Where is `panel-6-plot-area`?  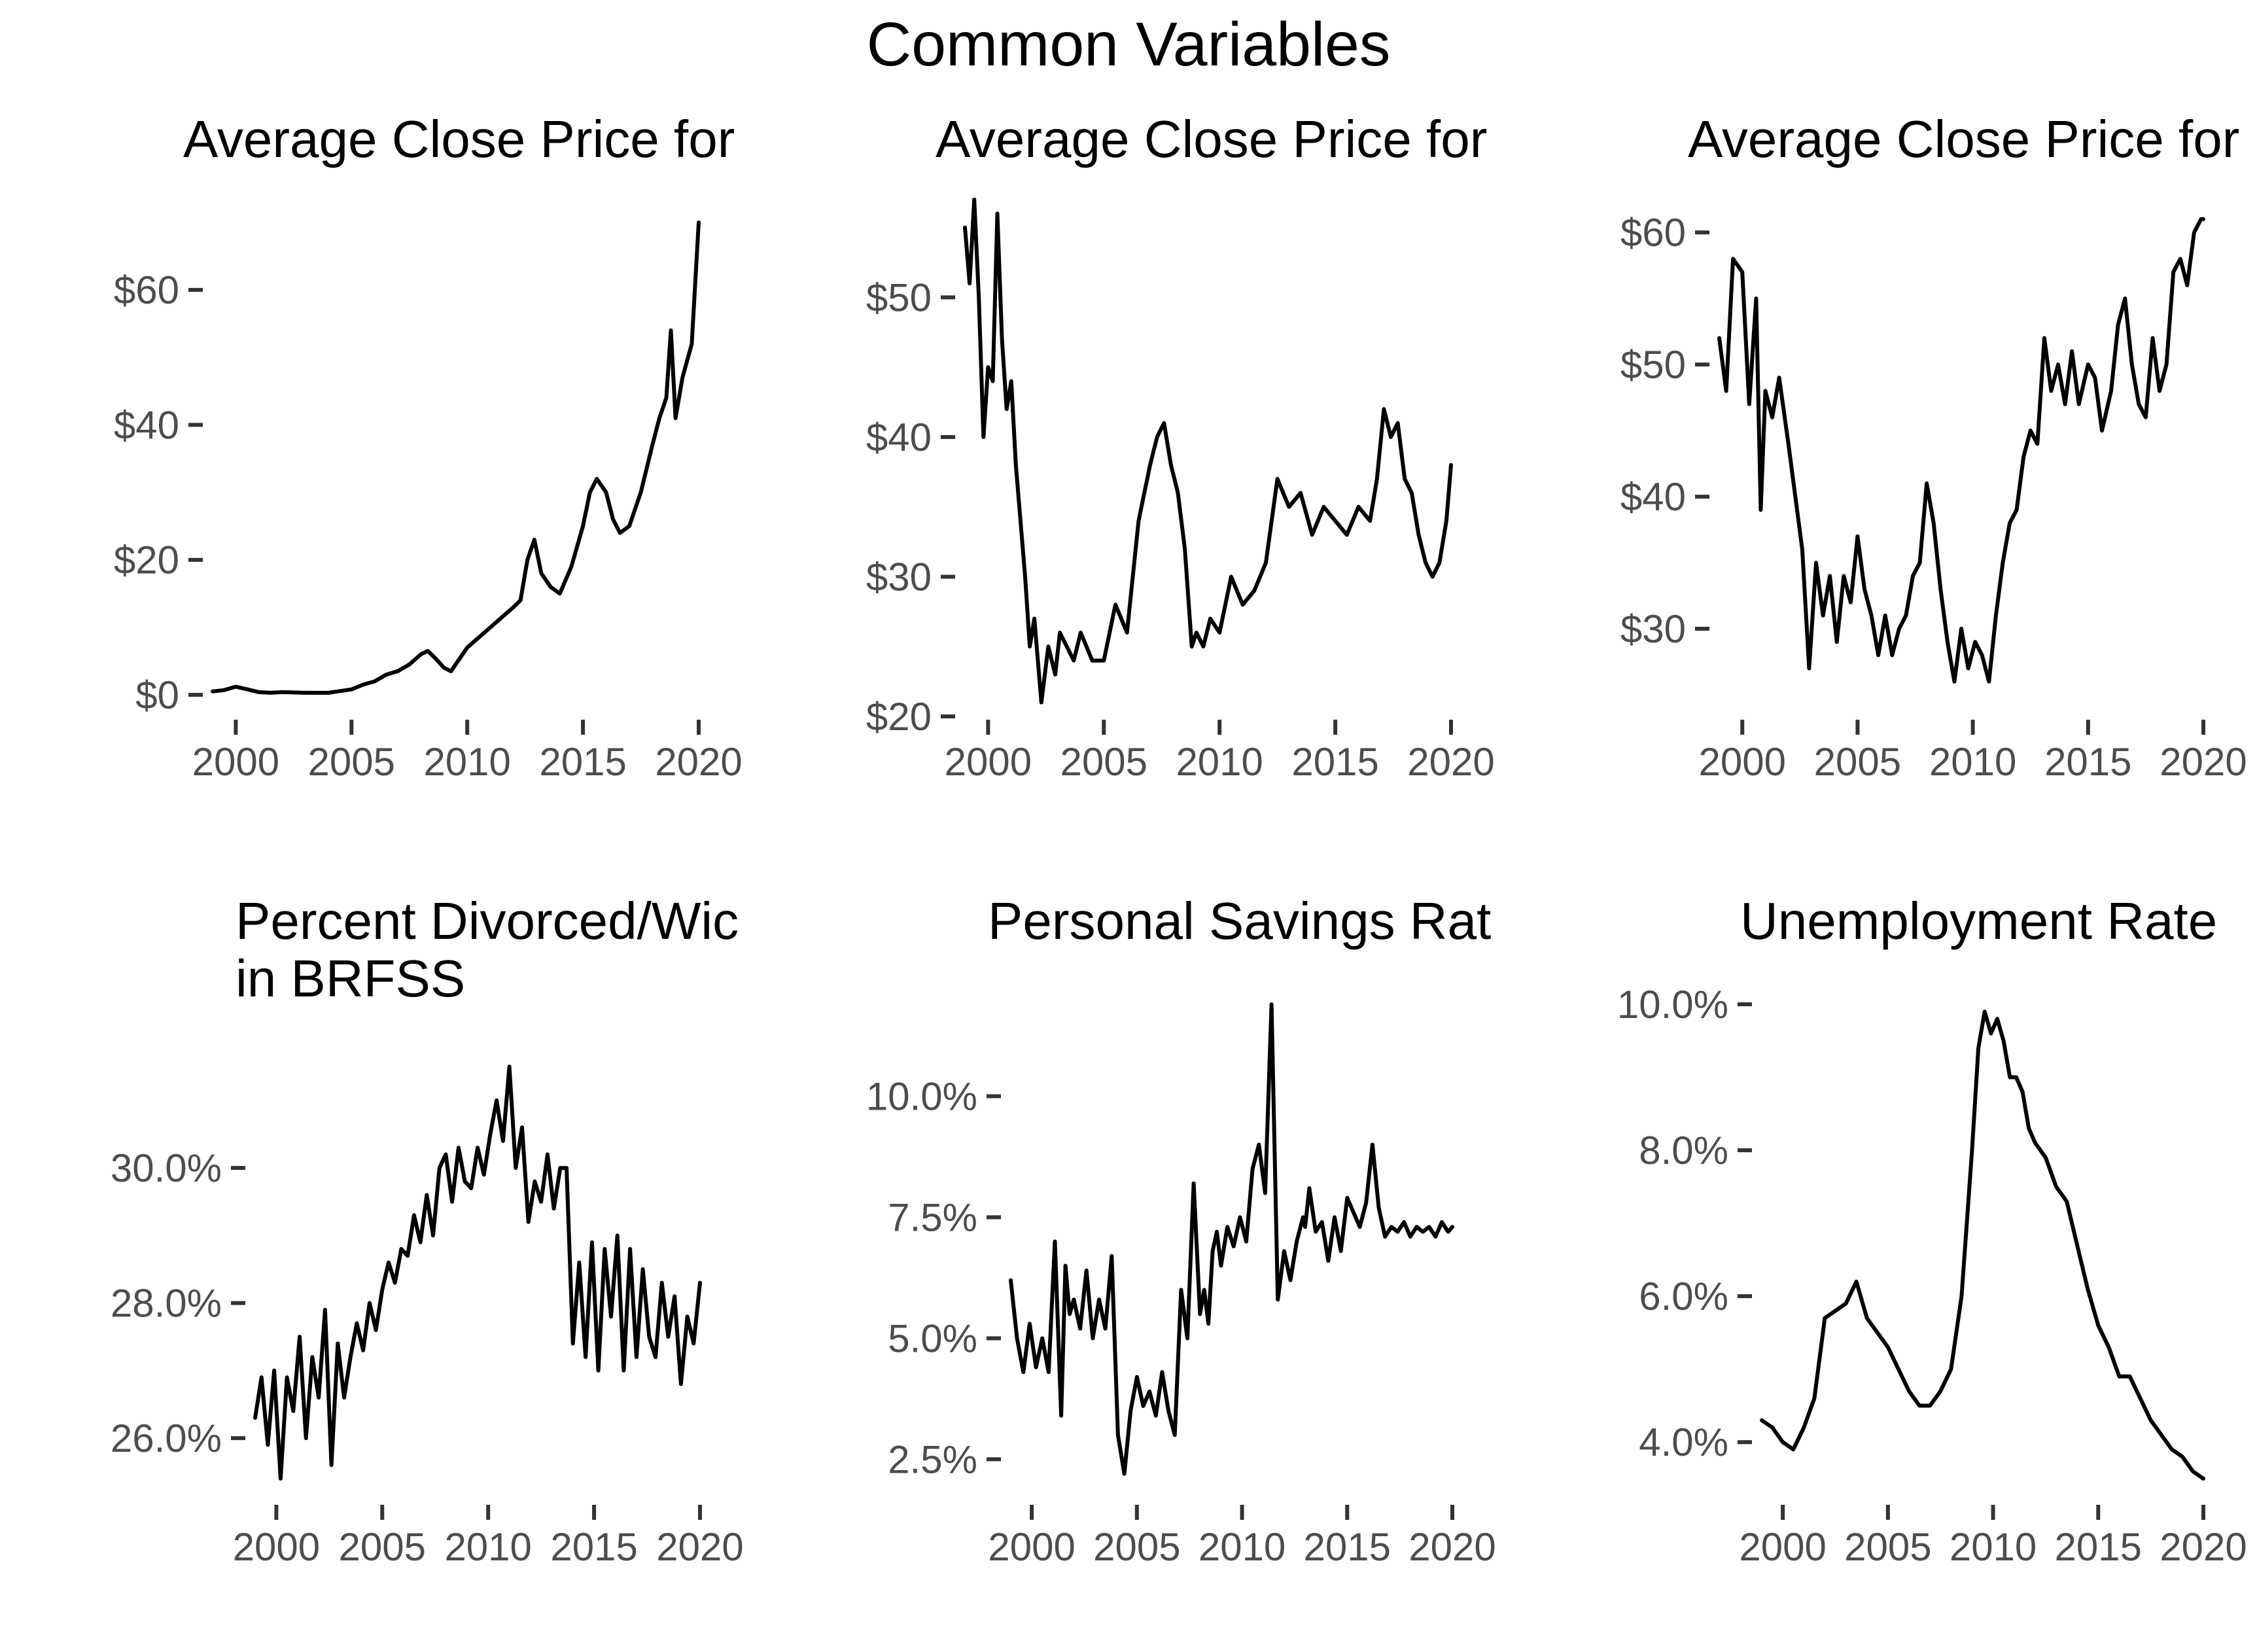 panel-6-plot-area is located at coordinates (1982, 1245).